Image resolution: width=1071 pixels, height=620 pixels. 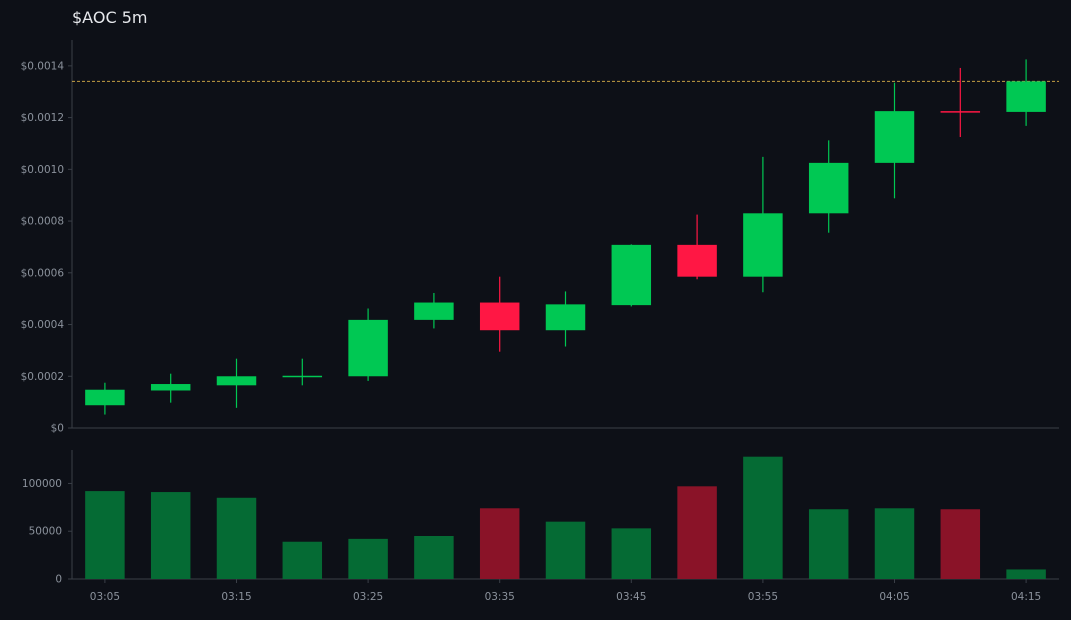 I want to click on volume-y-tick-label: 50000, so click(x=45, y=532).